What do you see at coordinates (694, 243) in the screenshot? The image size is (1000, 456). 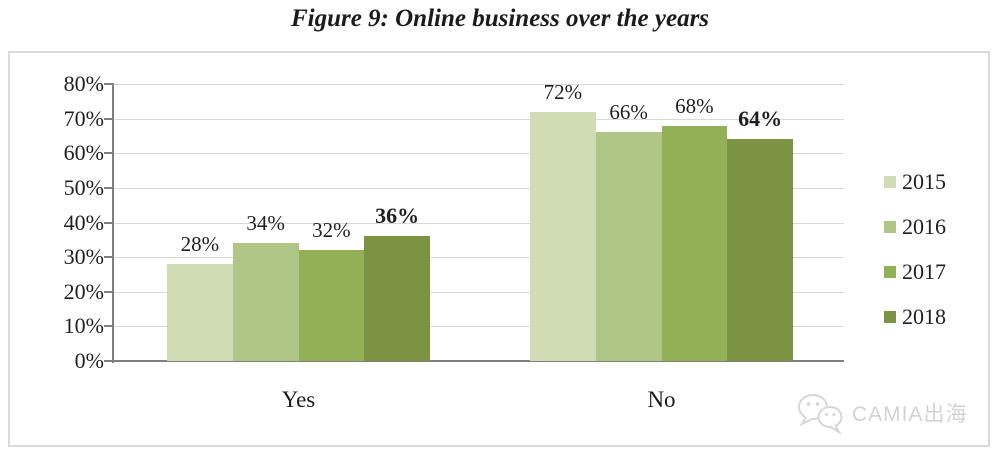 I see `bar-2017-no` at bounding box center [694, 243].